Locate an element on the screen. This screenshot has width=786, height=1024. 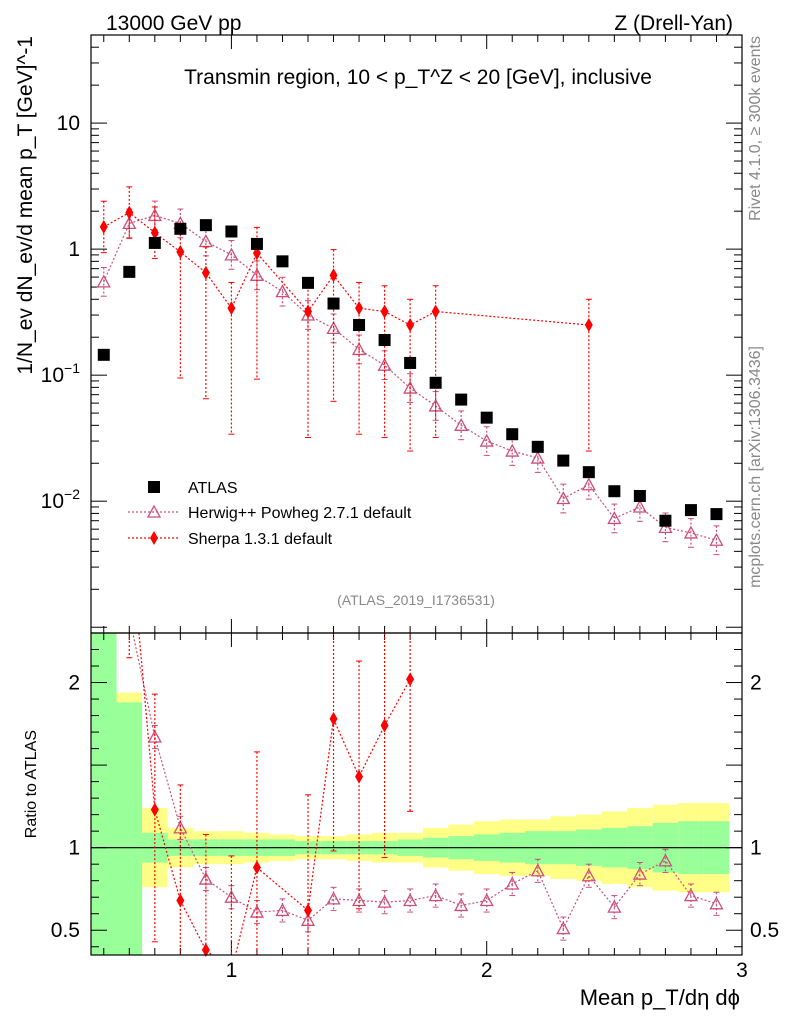
rivet-label: Rivet 4.1.0, ≥ 300k events is located at coordinates (755, 128).